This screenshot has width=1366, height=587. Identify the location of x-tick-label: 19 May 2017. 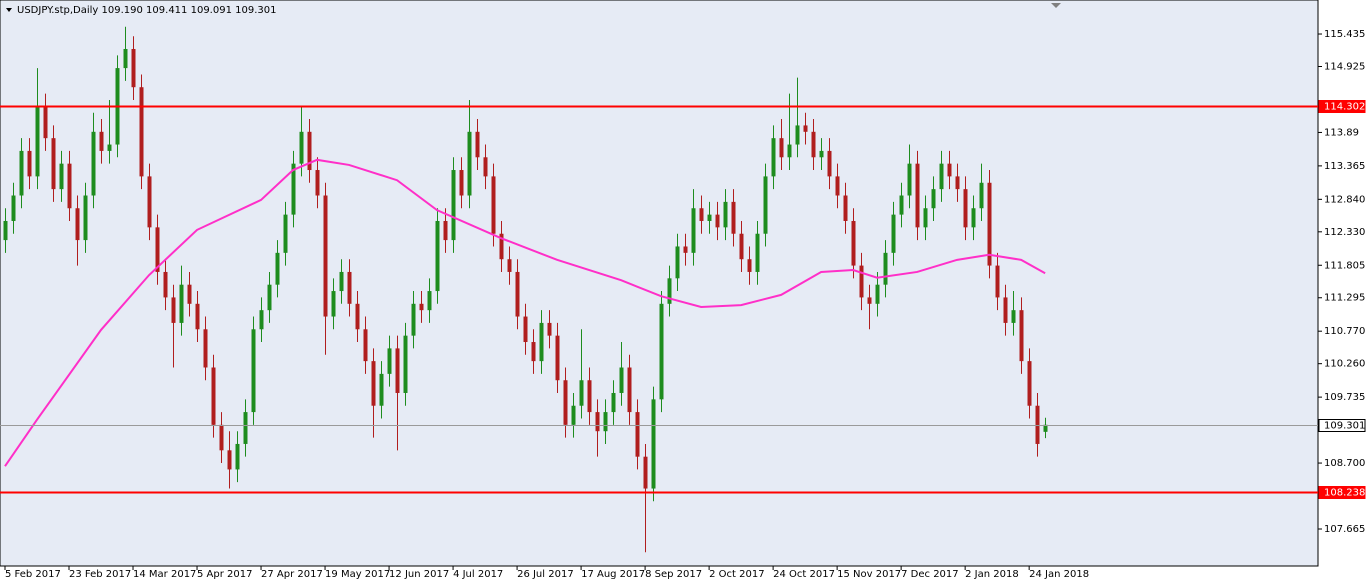
(357, 574).